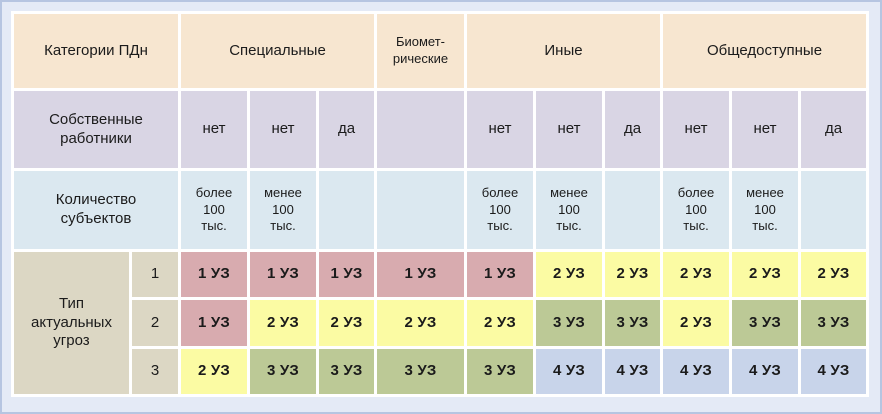 The height and width of the screenshot is (414, 882). What do you see at coordinates (764, 51) in the screenshot?
I see `header-group-public: Общедоступные` at bounding box center [764, 51].